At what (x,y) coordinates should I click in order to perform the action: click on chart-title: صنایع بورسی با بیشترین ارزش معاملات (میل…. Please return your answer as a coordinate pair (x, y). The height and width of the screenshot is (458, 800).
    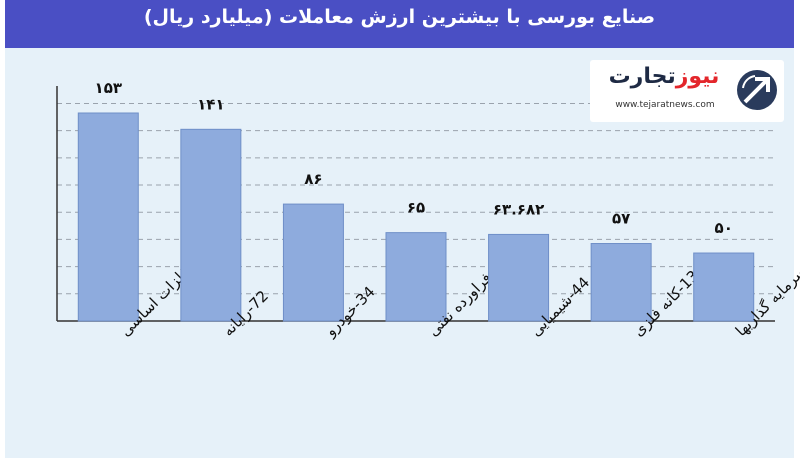
    Looking at the image, I should click on (399, 17).